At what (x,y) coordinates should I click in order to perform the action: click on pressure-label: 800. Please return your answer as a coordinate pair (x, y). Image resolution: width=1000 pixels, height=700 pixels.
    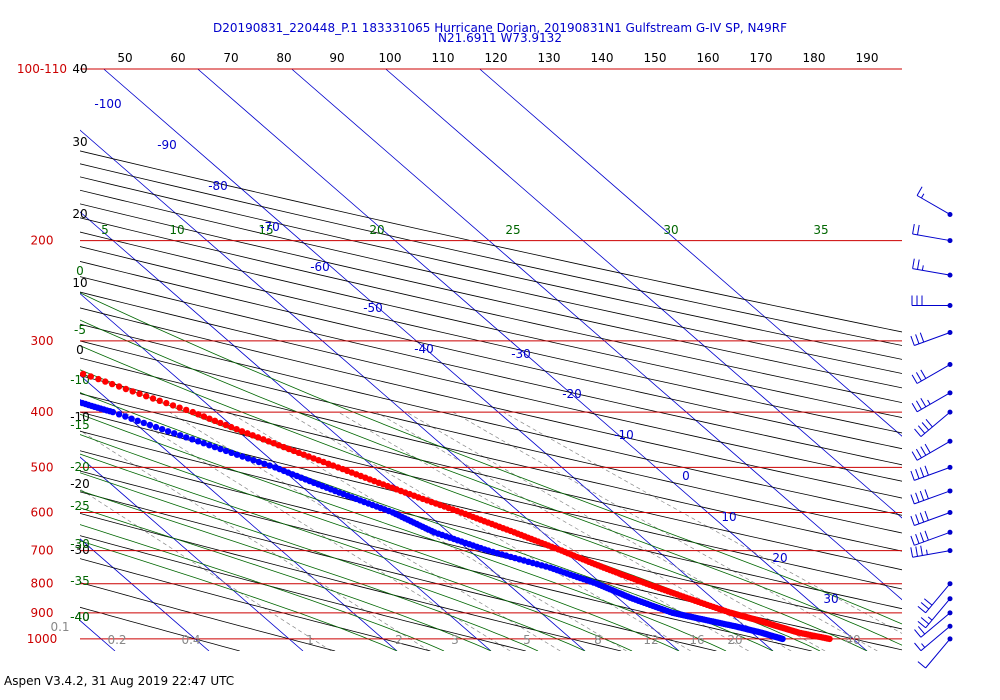
    Looking at the image, I should click on (42, 584).